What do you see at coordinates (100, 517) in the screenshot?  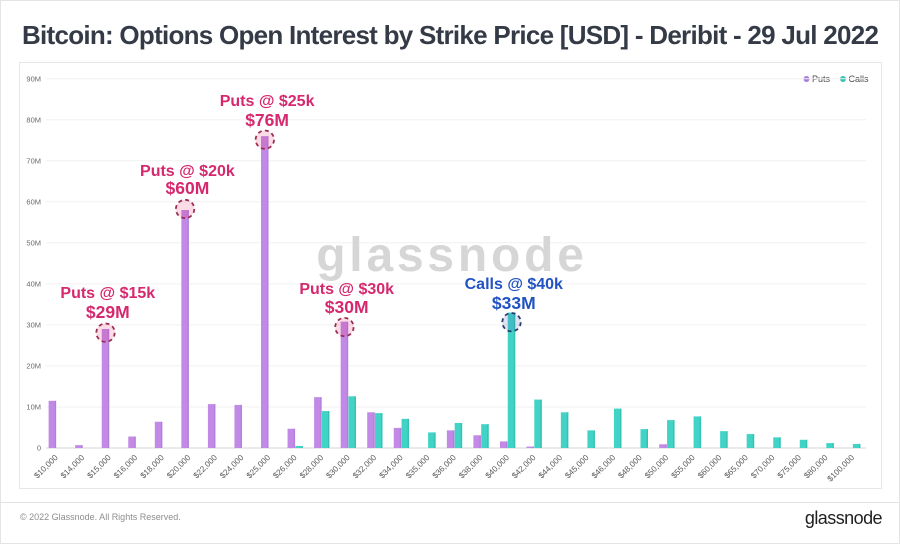 I see `svg-text:© 2022 Glassnode. All Rights R: © 2022 Glassnode. All Rights Reserved.` at bounding box center [100, 517].